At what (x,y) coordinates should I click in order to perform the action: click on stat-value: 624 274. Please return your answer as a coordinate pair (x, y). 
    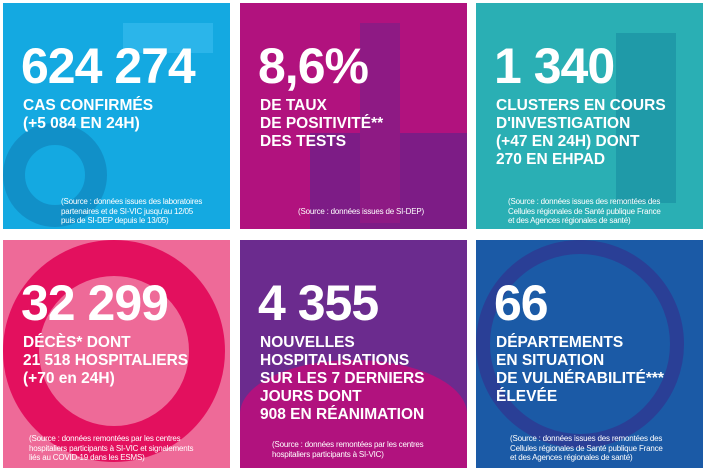
    Looking at the image, I should click on (108, 66).